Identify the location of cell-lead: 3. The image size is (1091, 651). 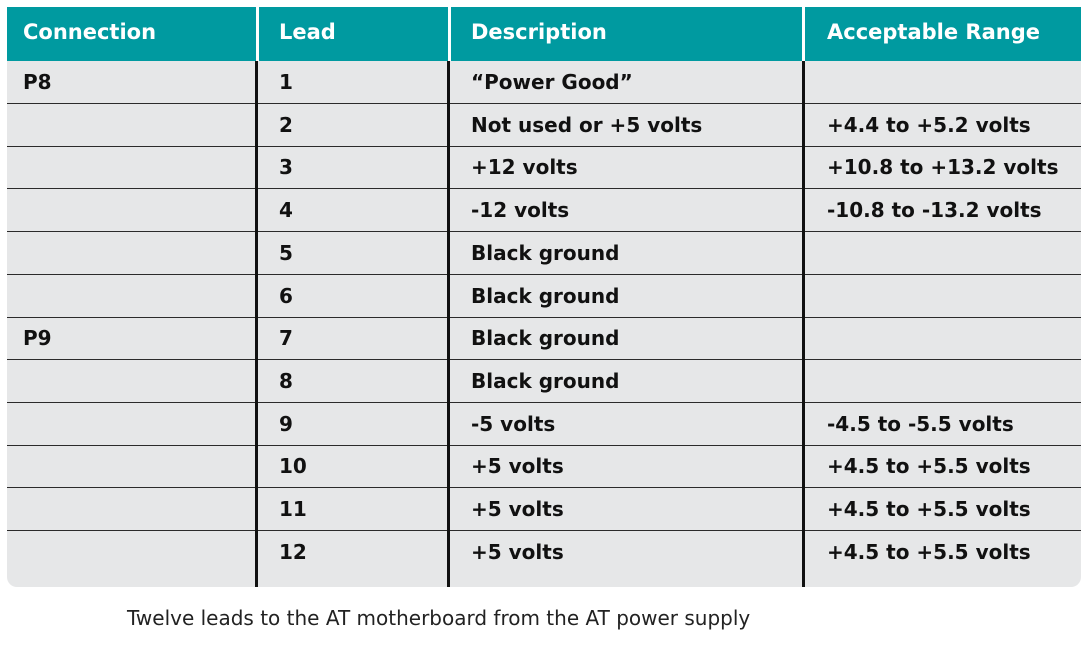
(286, 167).